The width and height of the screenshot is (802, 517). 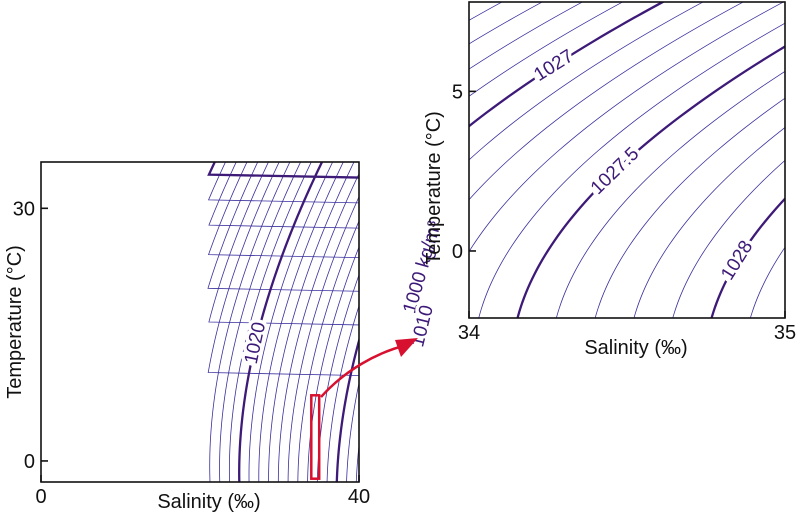 I want to click on left-contour-lines, so click(x=283, y=322).